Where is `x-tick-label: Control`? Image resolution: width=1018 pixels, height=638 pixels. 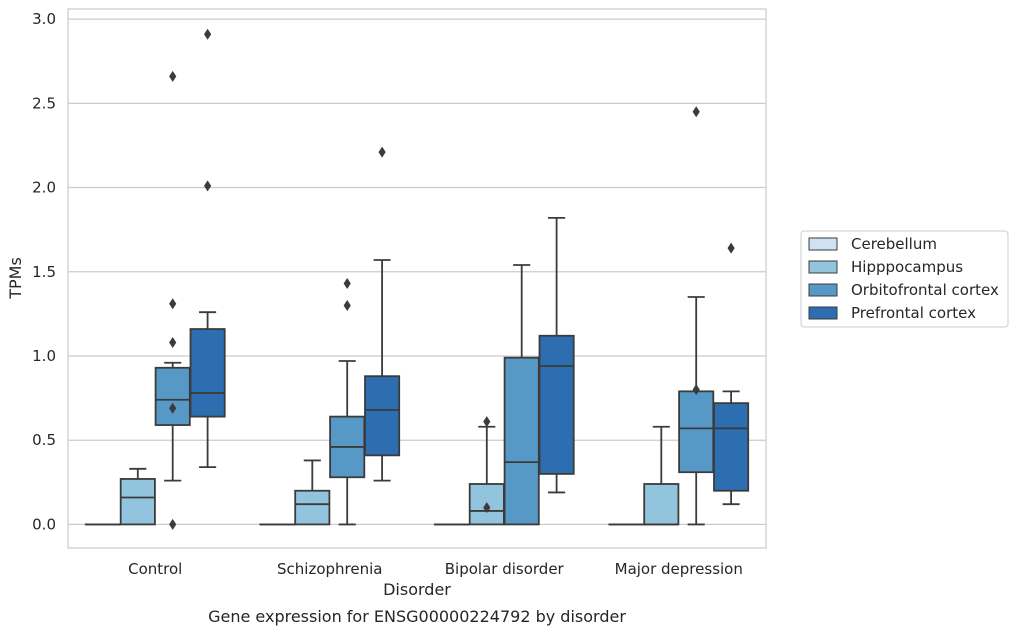 x-tick-label: Control is located at coordinates (155, 569).